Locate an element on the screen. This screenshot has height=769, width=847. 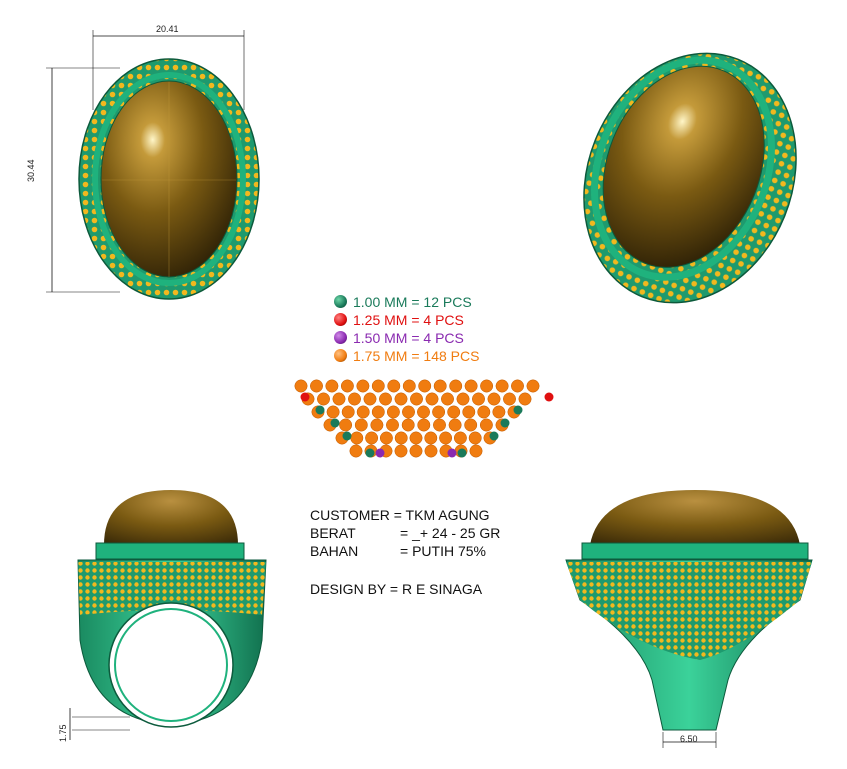
weight-label: BERAT is located at coordinates (333, 533).